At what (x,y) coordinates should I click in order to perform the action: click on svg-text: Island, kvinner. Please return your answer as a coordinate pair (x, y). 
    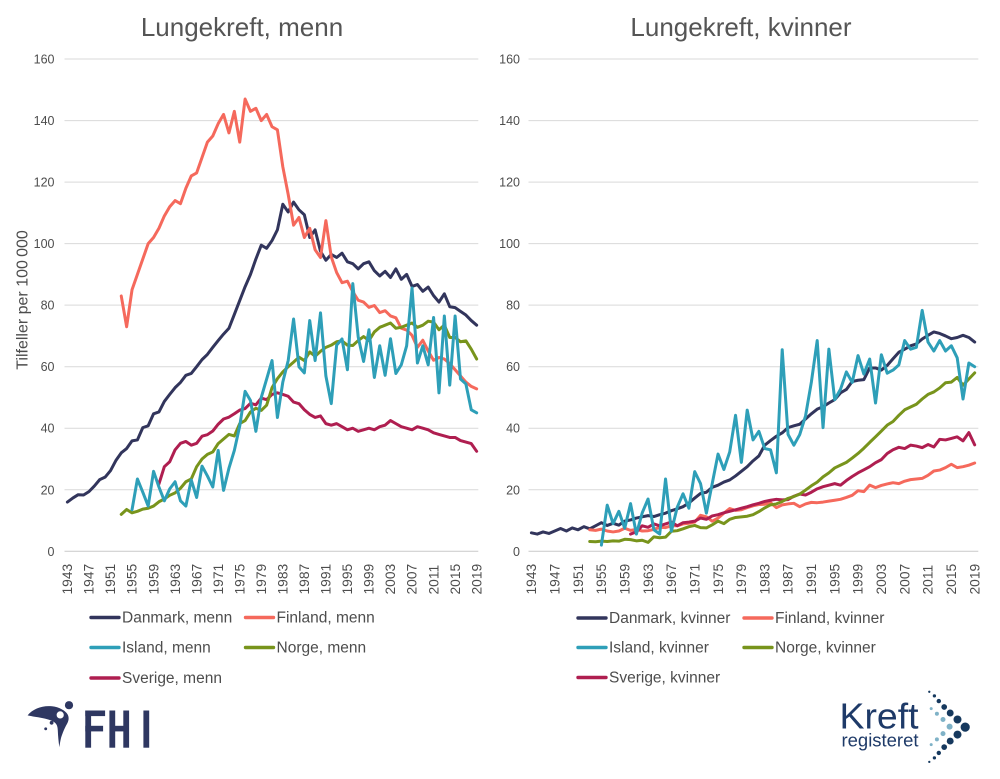
    Looking at the image, I should click on (659, 648).